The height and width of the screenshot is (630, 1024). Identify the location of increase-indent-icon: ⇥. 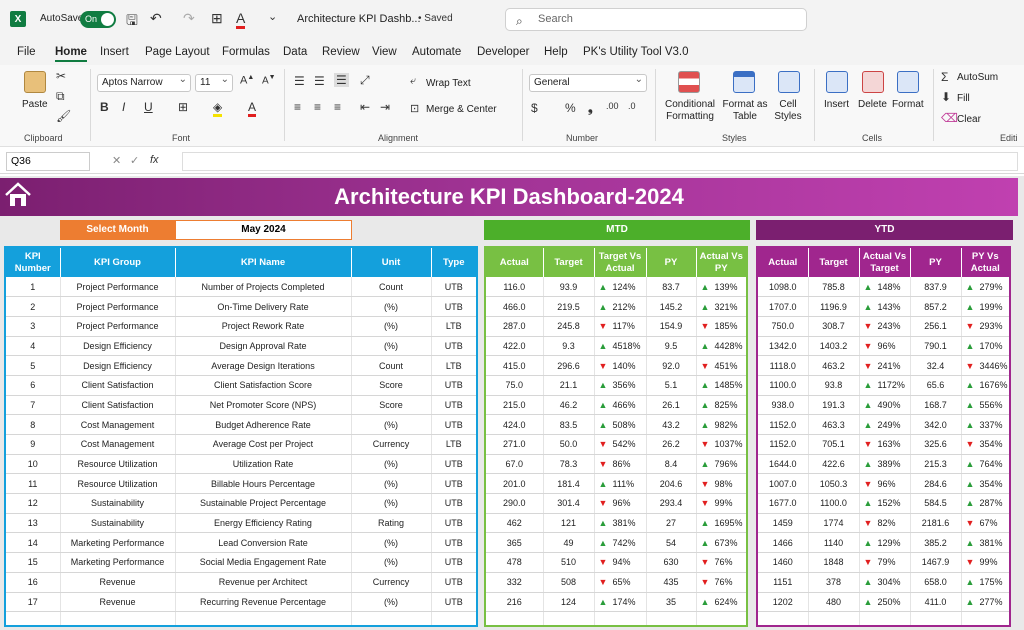
(385, 107).